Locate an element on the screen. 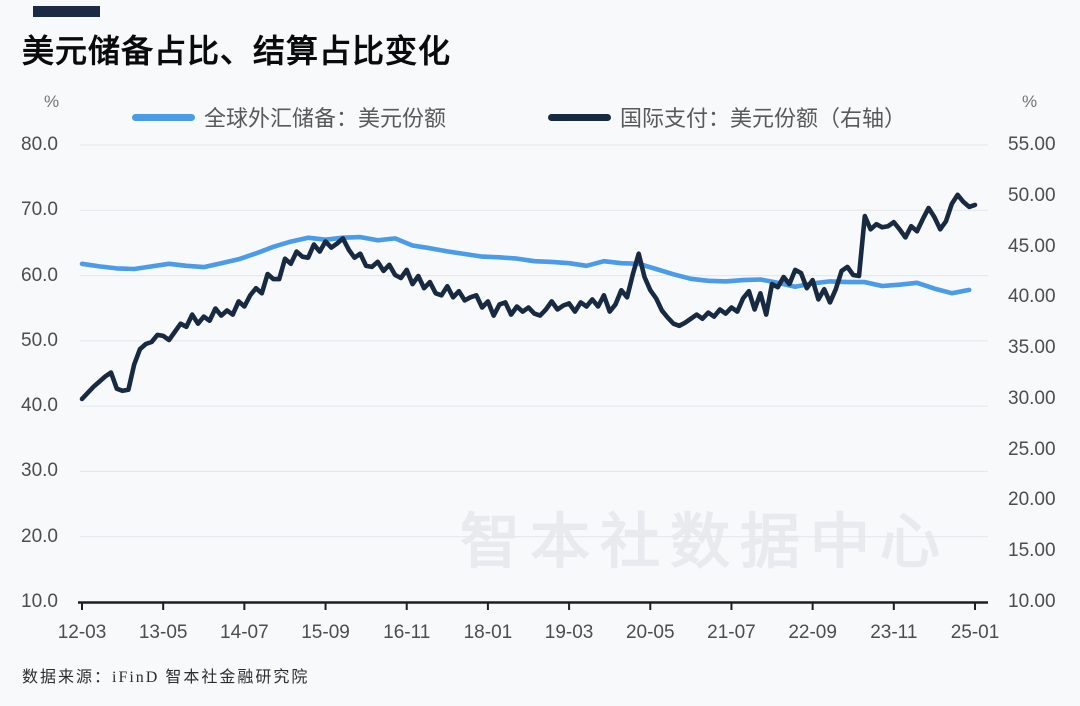 The width and height of the screenshot is (1080, 706). left-axis-unit: % is located at coordinates (52, 101).